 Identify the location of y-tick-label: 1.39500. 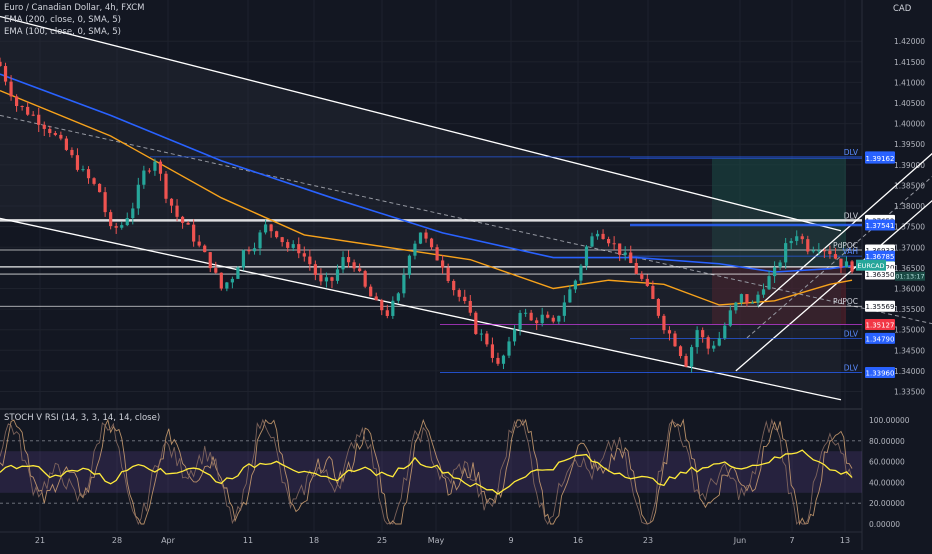
(909, 144).